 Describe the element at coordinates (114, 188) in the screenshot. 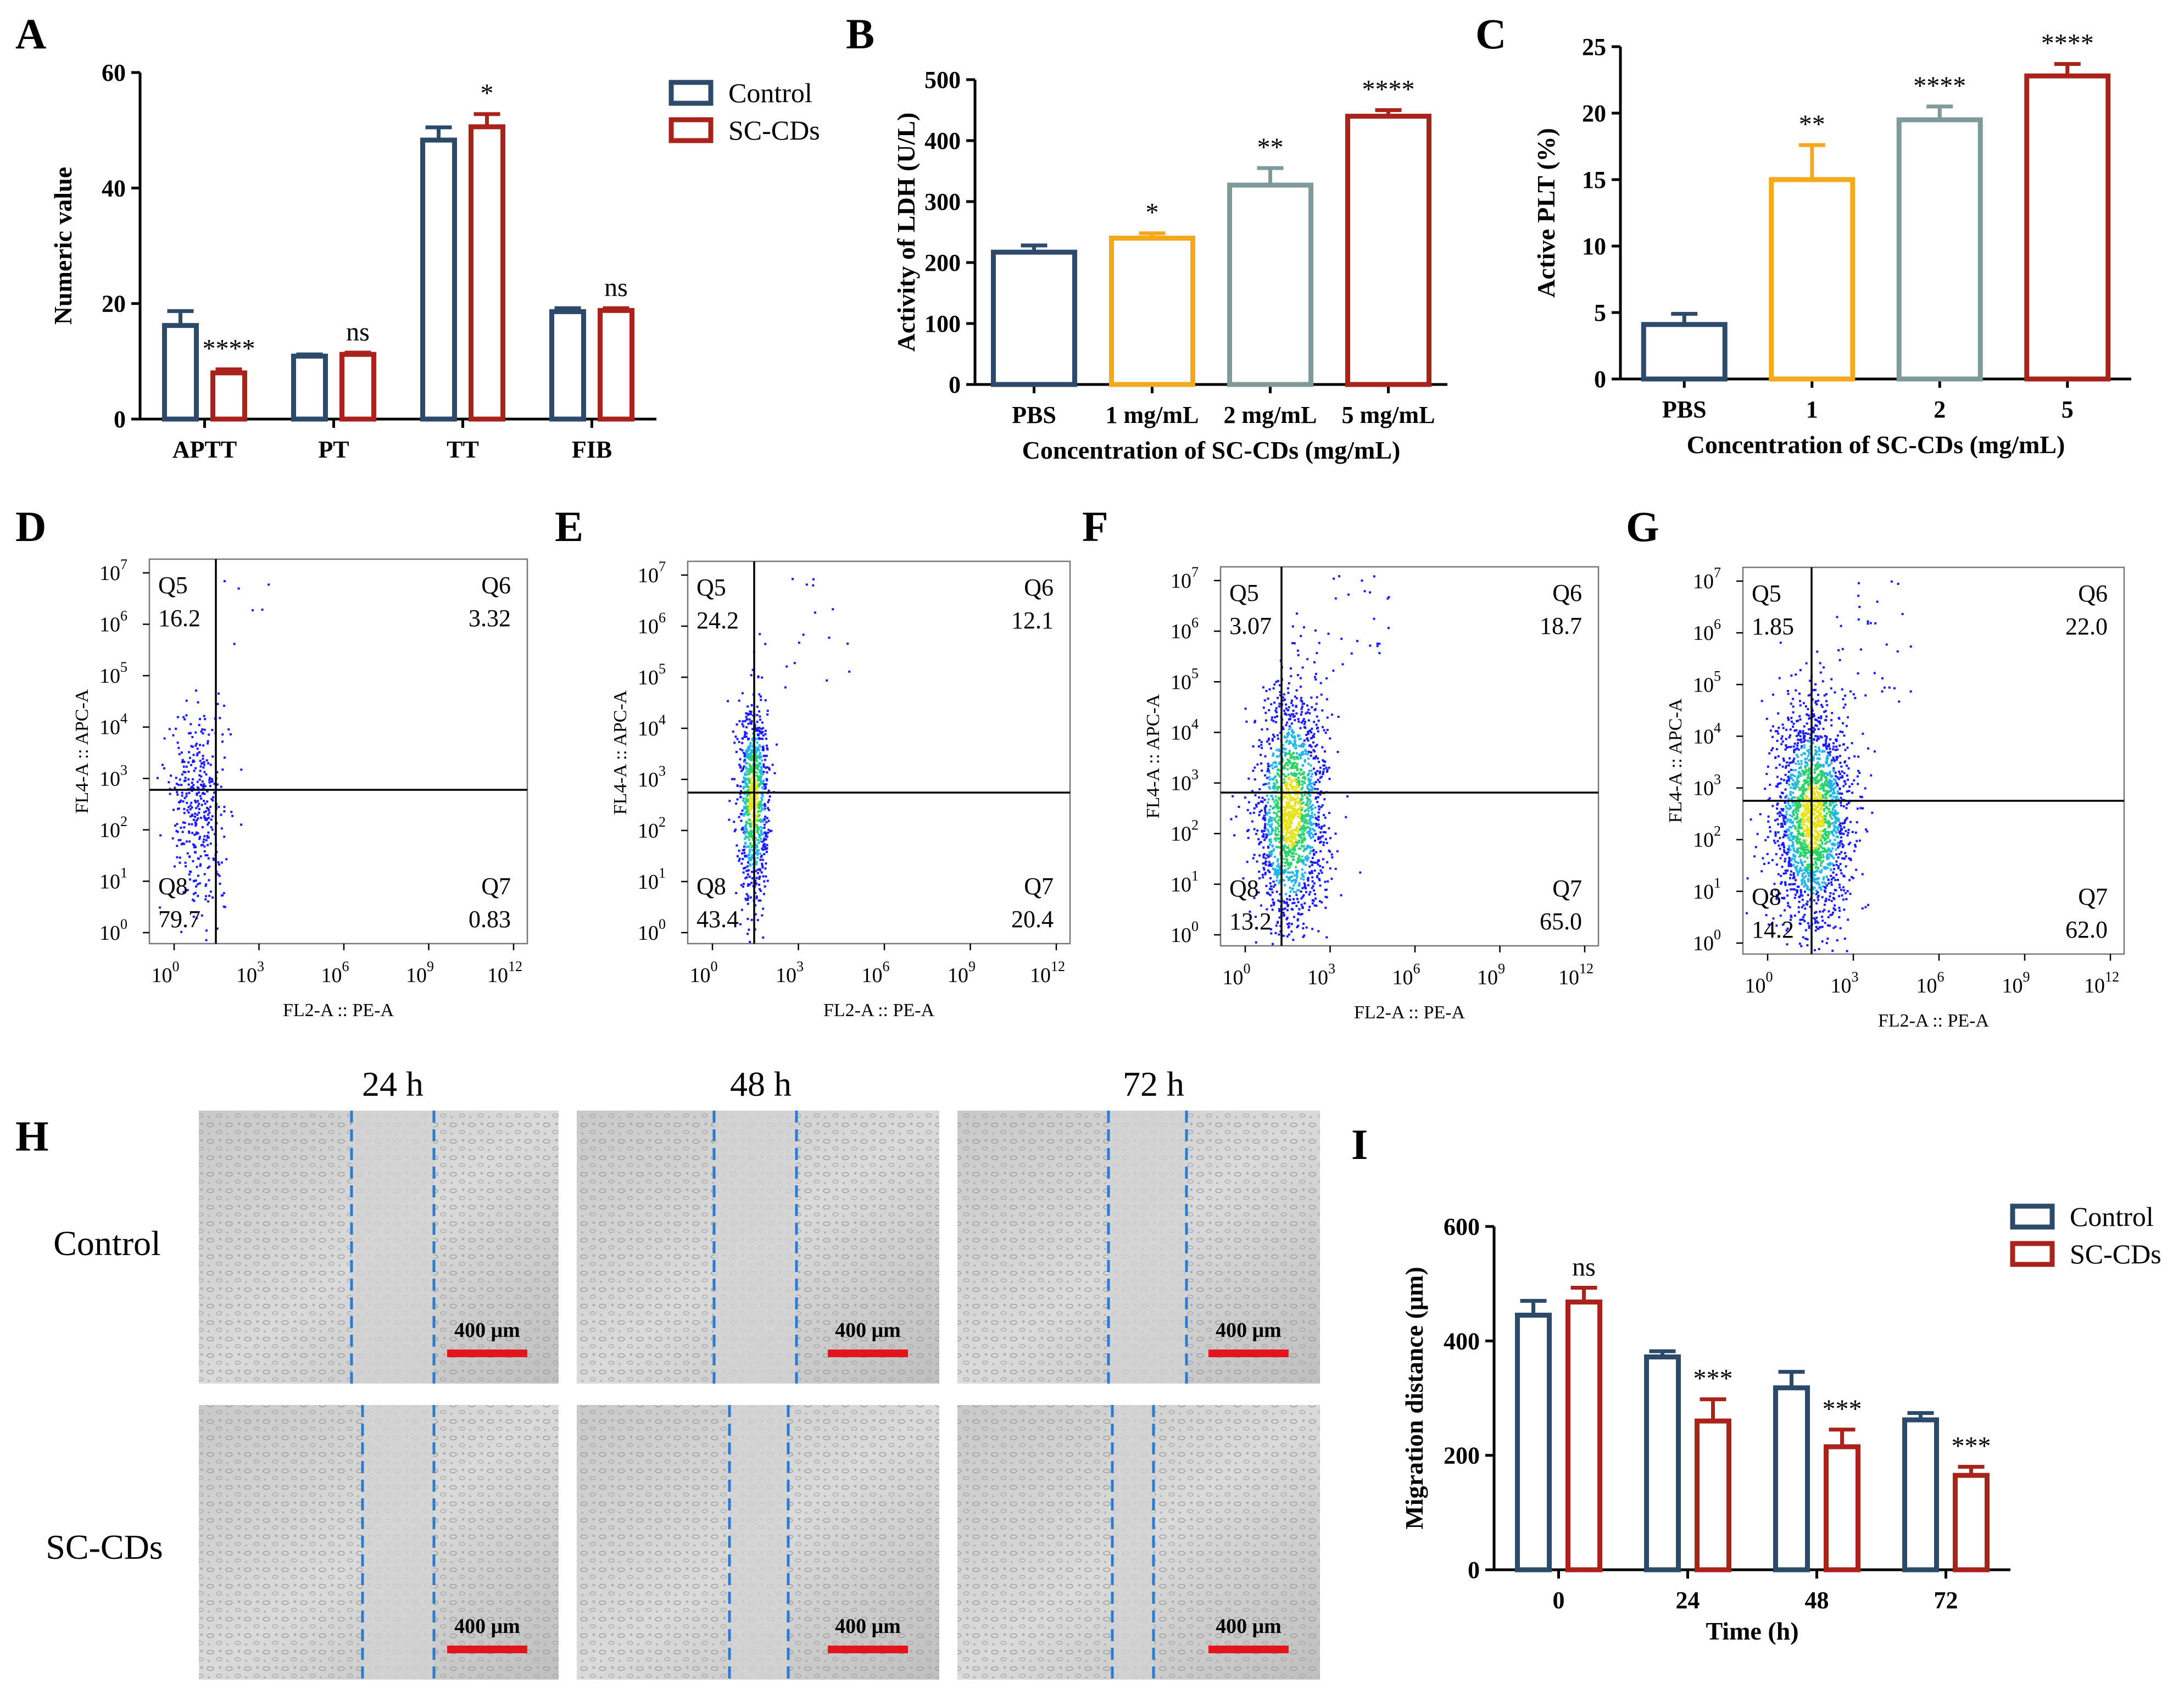

I see `y-tick-label: 40` at that location.